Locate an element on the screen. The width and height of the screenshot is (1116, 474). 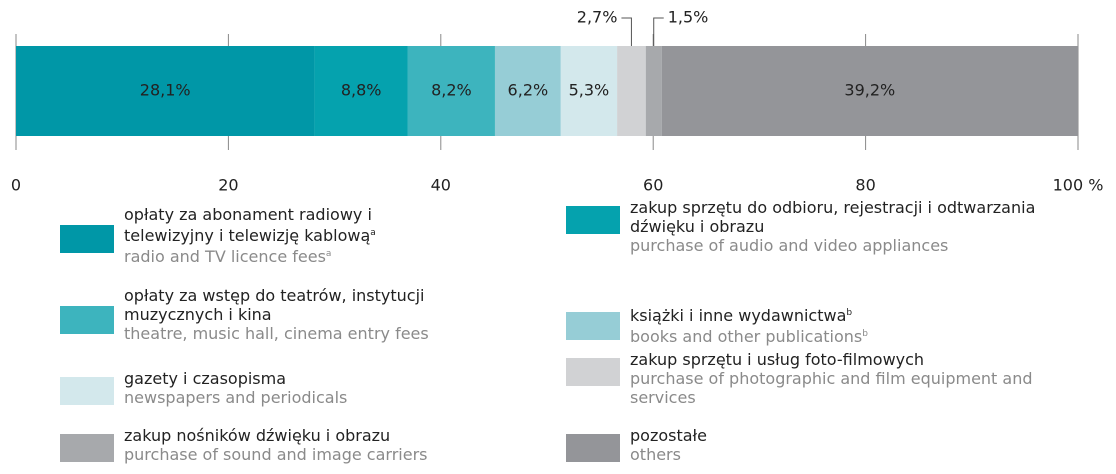
legend-label-text: purchase of sound and image carriers is located at coordinates (276, 454).